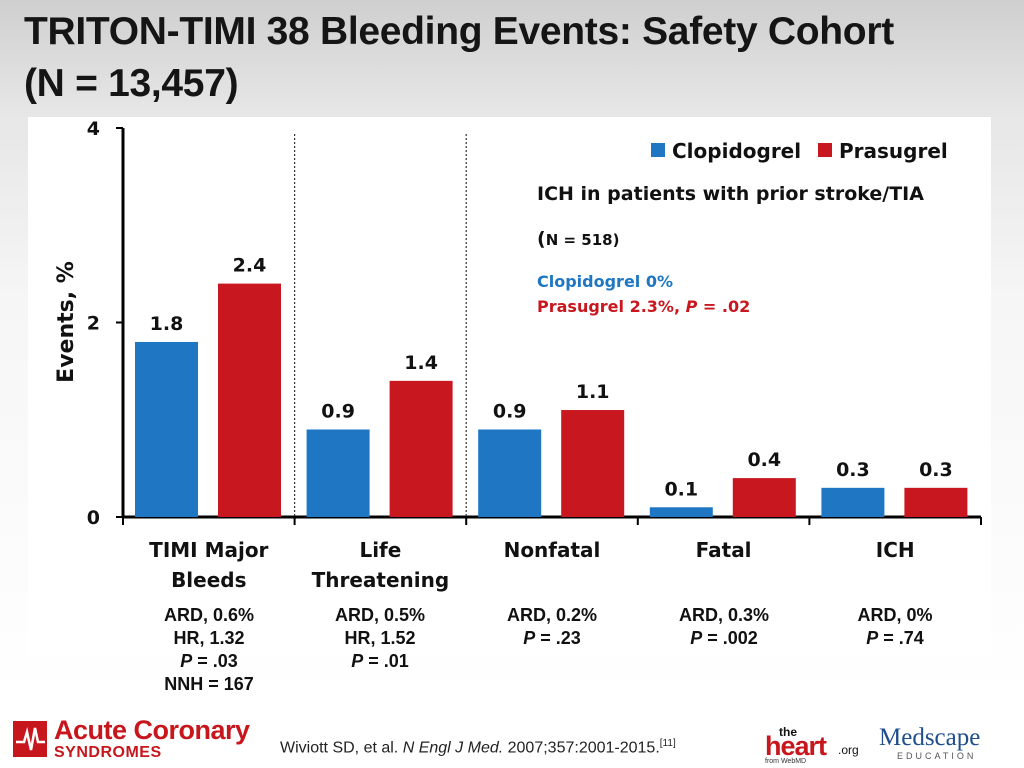  What do you see at coordinates (730, 194) in the screenshot?
I see `annotation-heading: ICH in patients with prior stroke/TIA` at bounding box center [730, 194].